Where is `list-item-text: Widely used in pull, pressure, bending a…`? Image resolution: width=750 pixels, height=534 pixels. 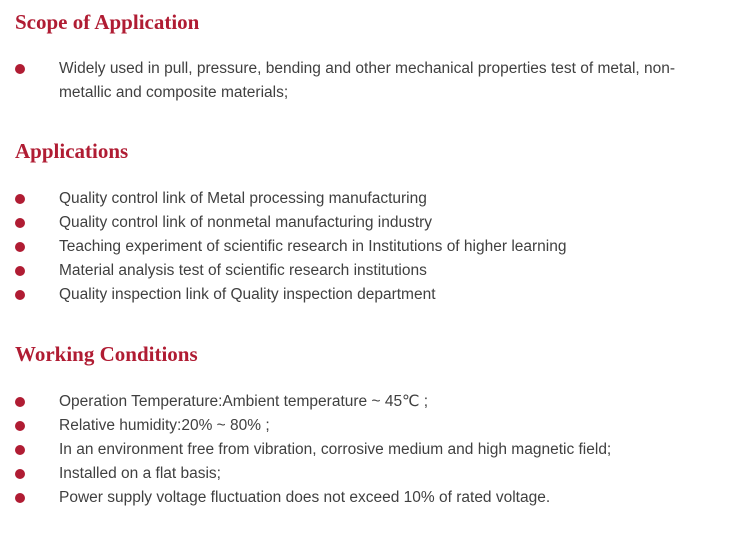
list-item-text: Widely used in pull, pressure, bending a… is located at coordinates (367, 80).